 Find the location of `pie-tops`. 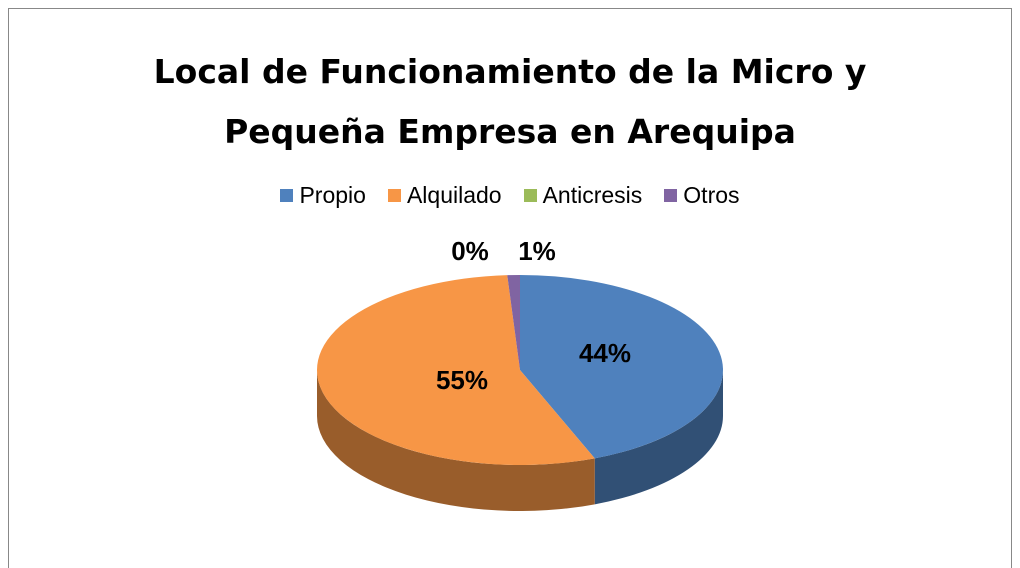

pie-tops is located at coordinates (520, 370).